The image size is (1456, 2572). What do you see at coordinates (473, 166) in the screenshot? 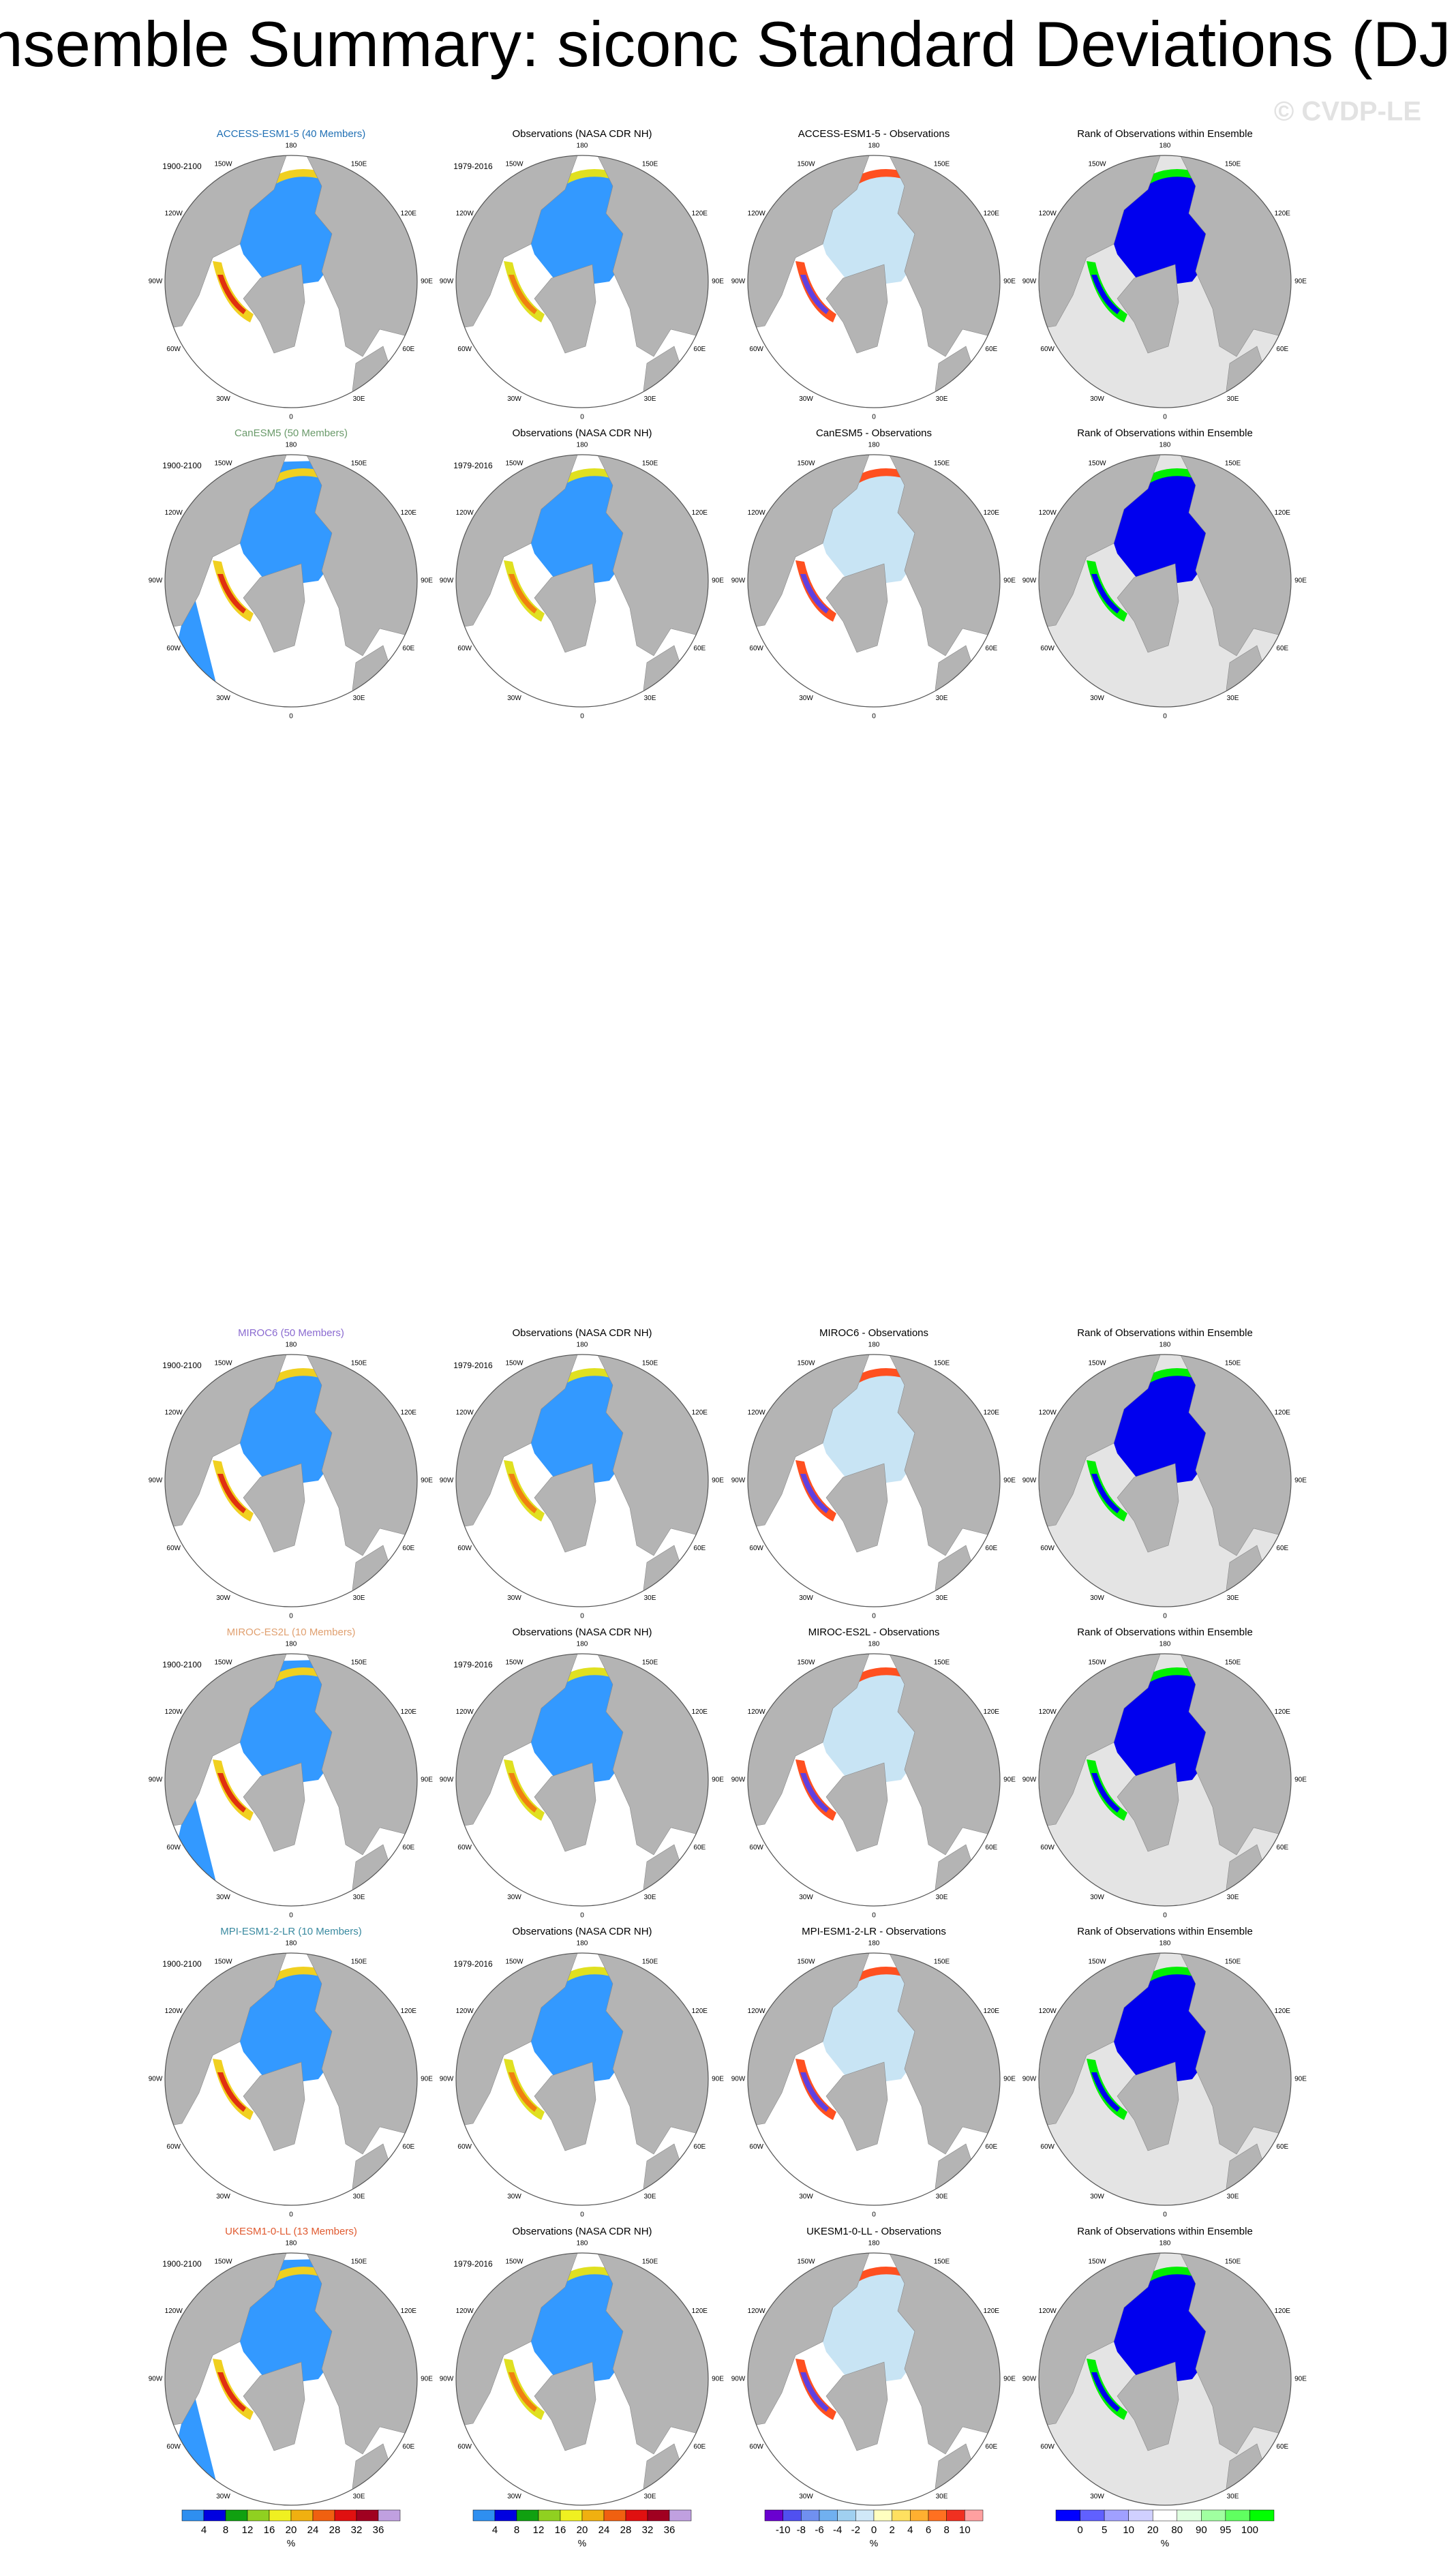
I see `period-label: 1979-2016` at bounding box center [473, 166].